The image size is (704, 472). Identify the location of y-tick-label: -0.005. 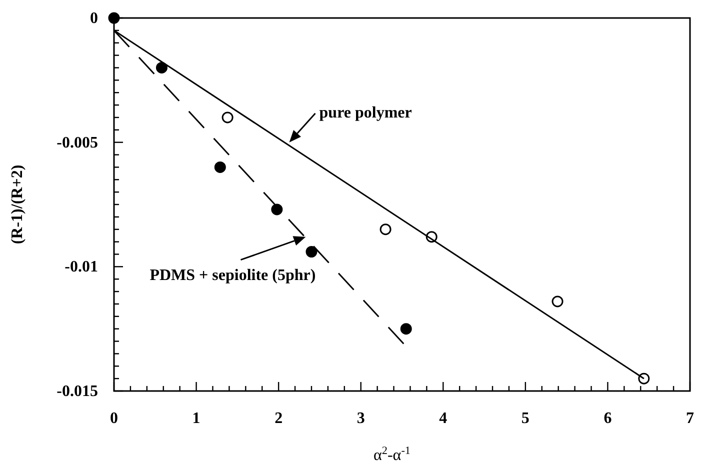
(77, 143).